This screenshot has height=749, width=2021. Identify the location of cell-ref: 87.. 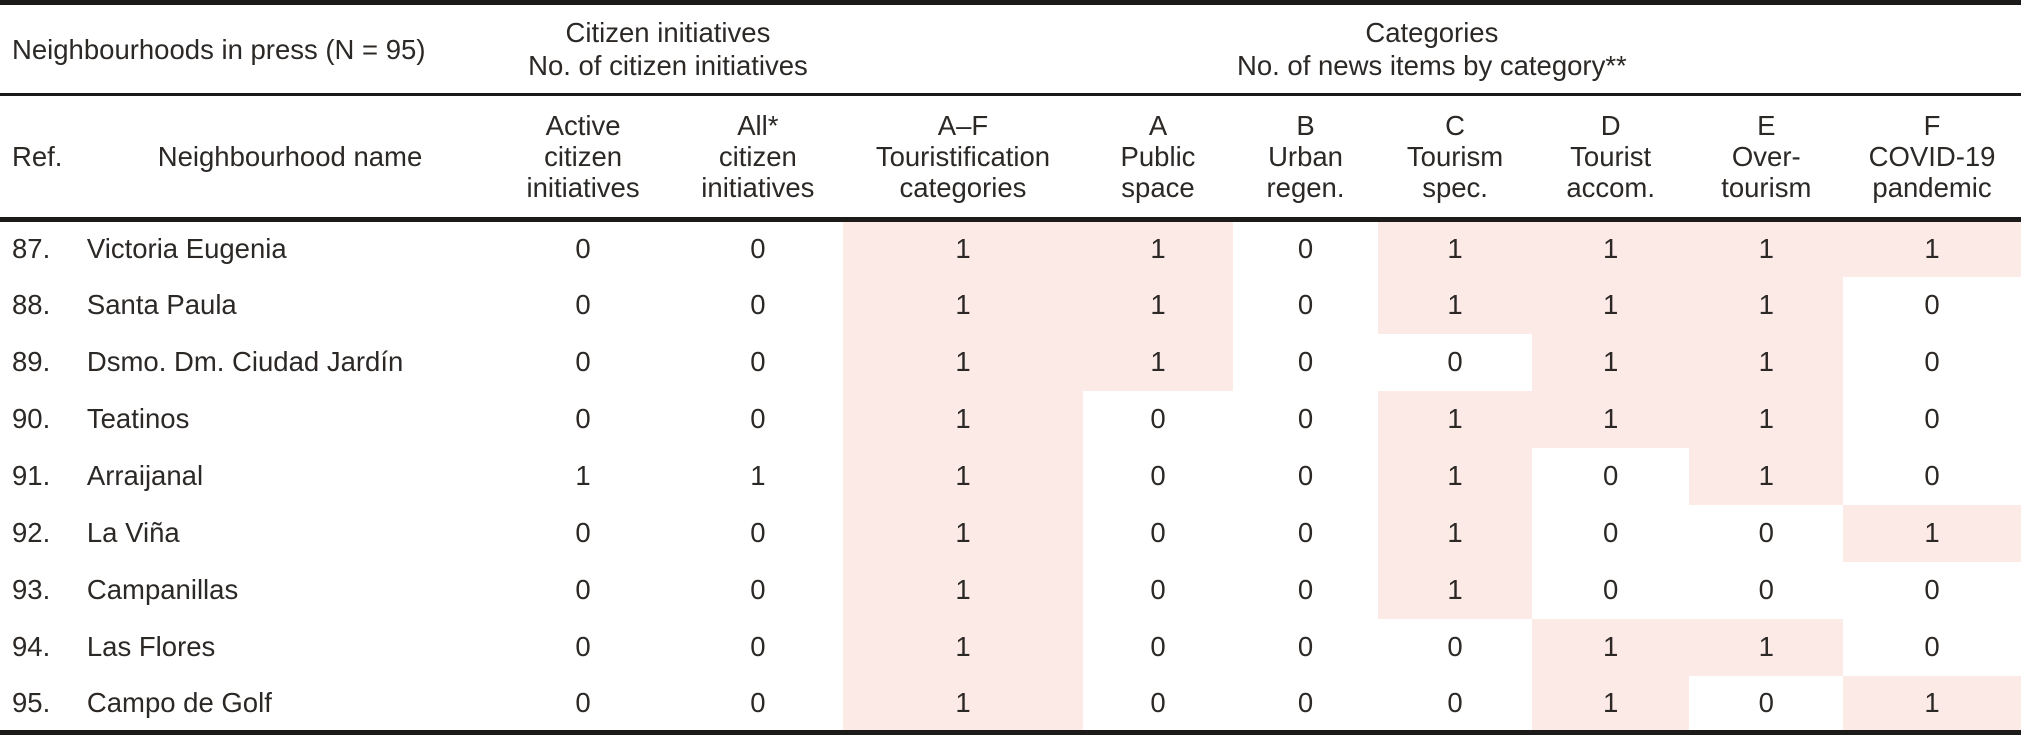
(31, 249).